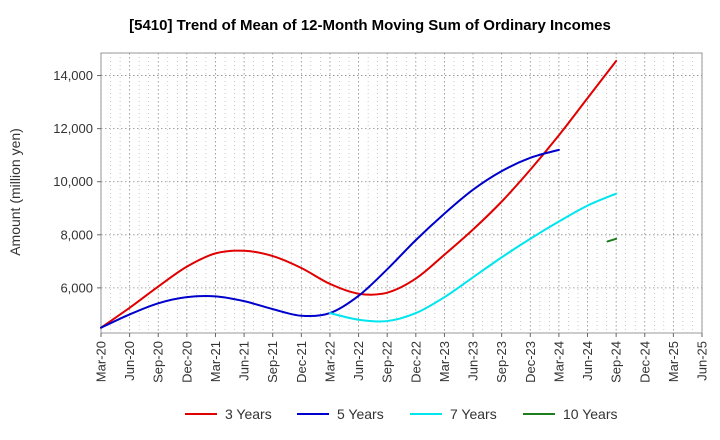 The image size is (720, 440). Describe the element at coordinates (501, 362) in the screenshot. I see `x-tick-label: Sep-23` at that location.